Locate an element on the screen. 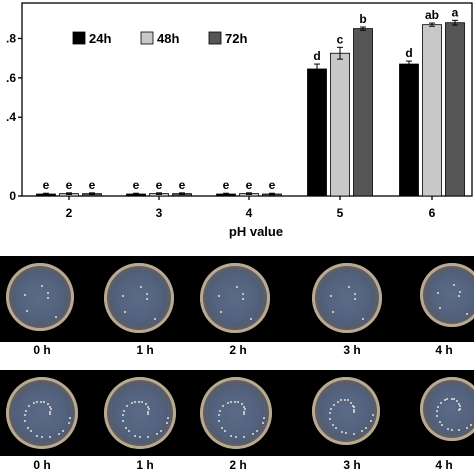 The height and width of the screenshot is (474, 474). x-tick-label: 5 is located at coordinates (340, 213).